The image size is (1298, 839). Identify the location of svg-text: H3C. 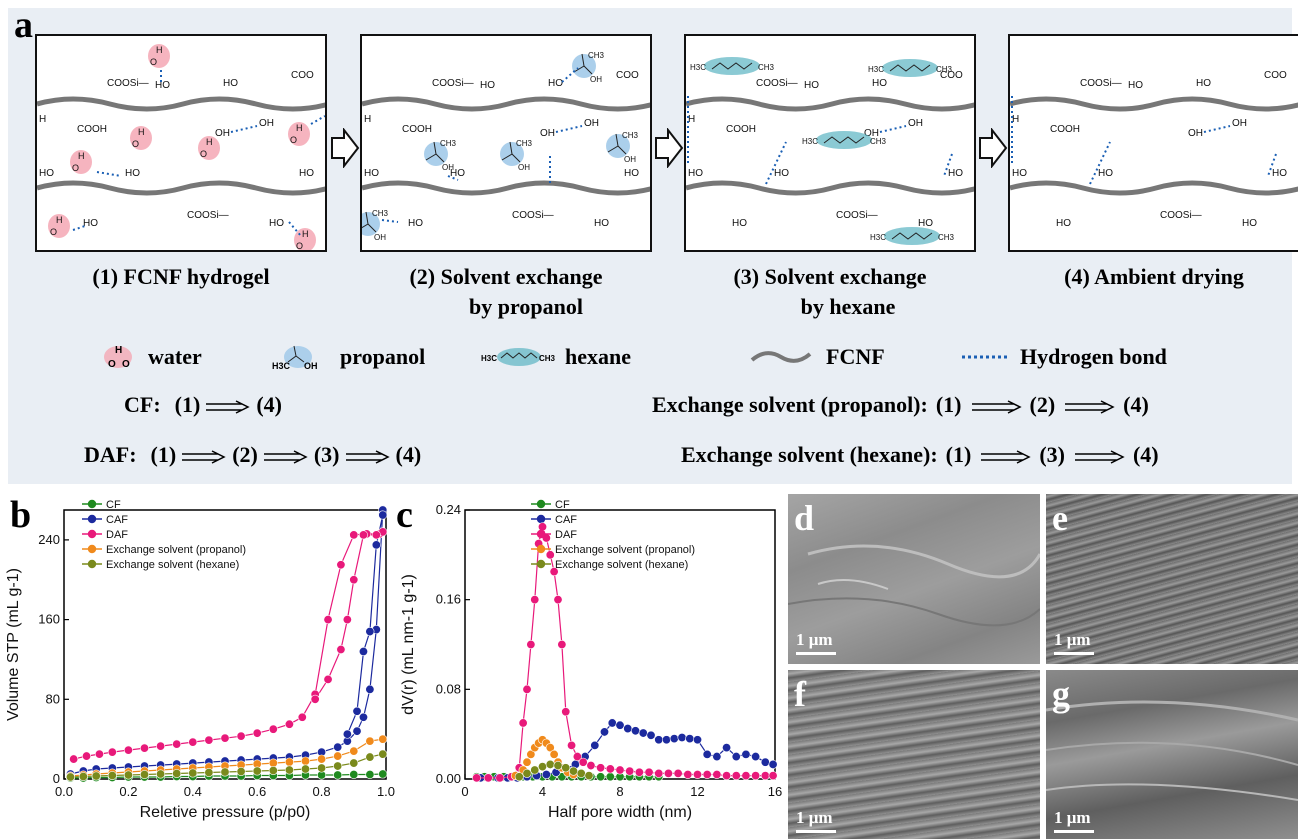
(281, 366).